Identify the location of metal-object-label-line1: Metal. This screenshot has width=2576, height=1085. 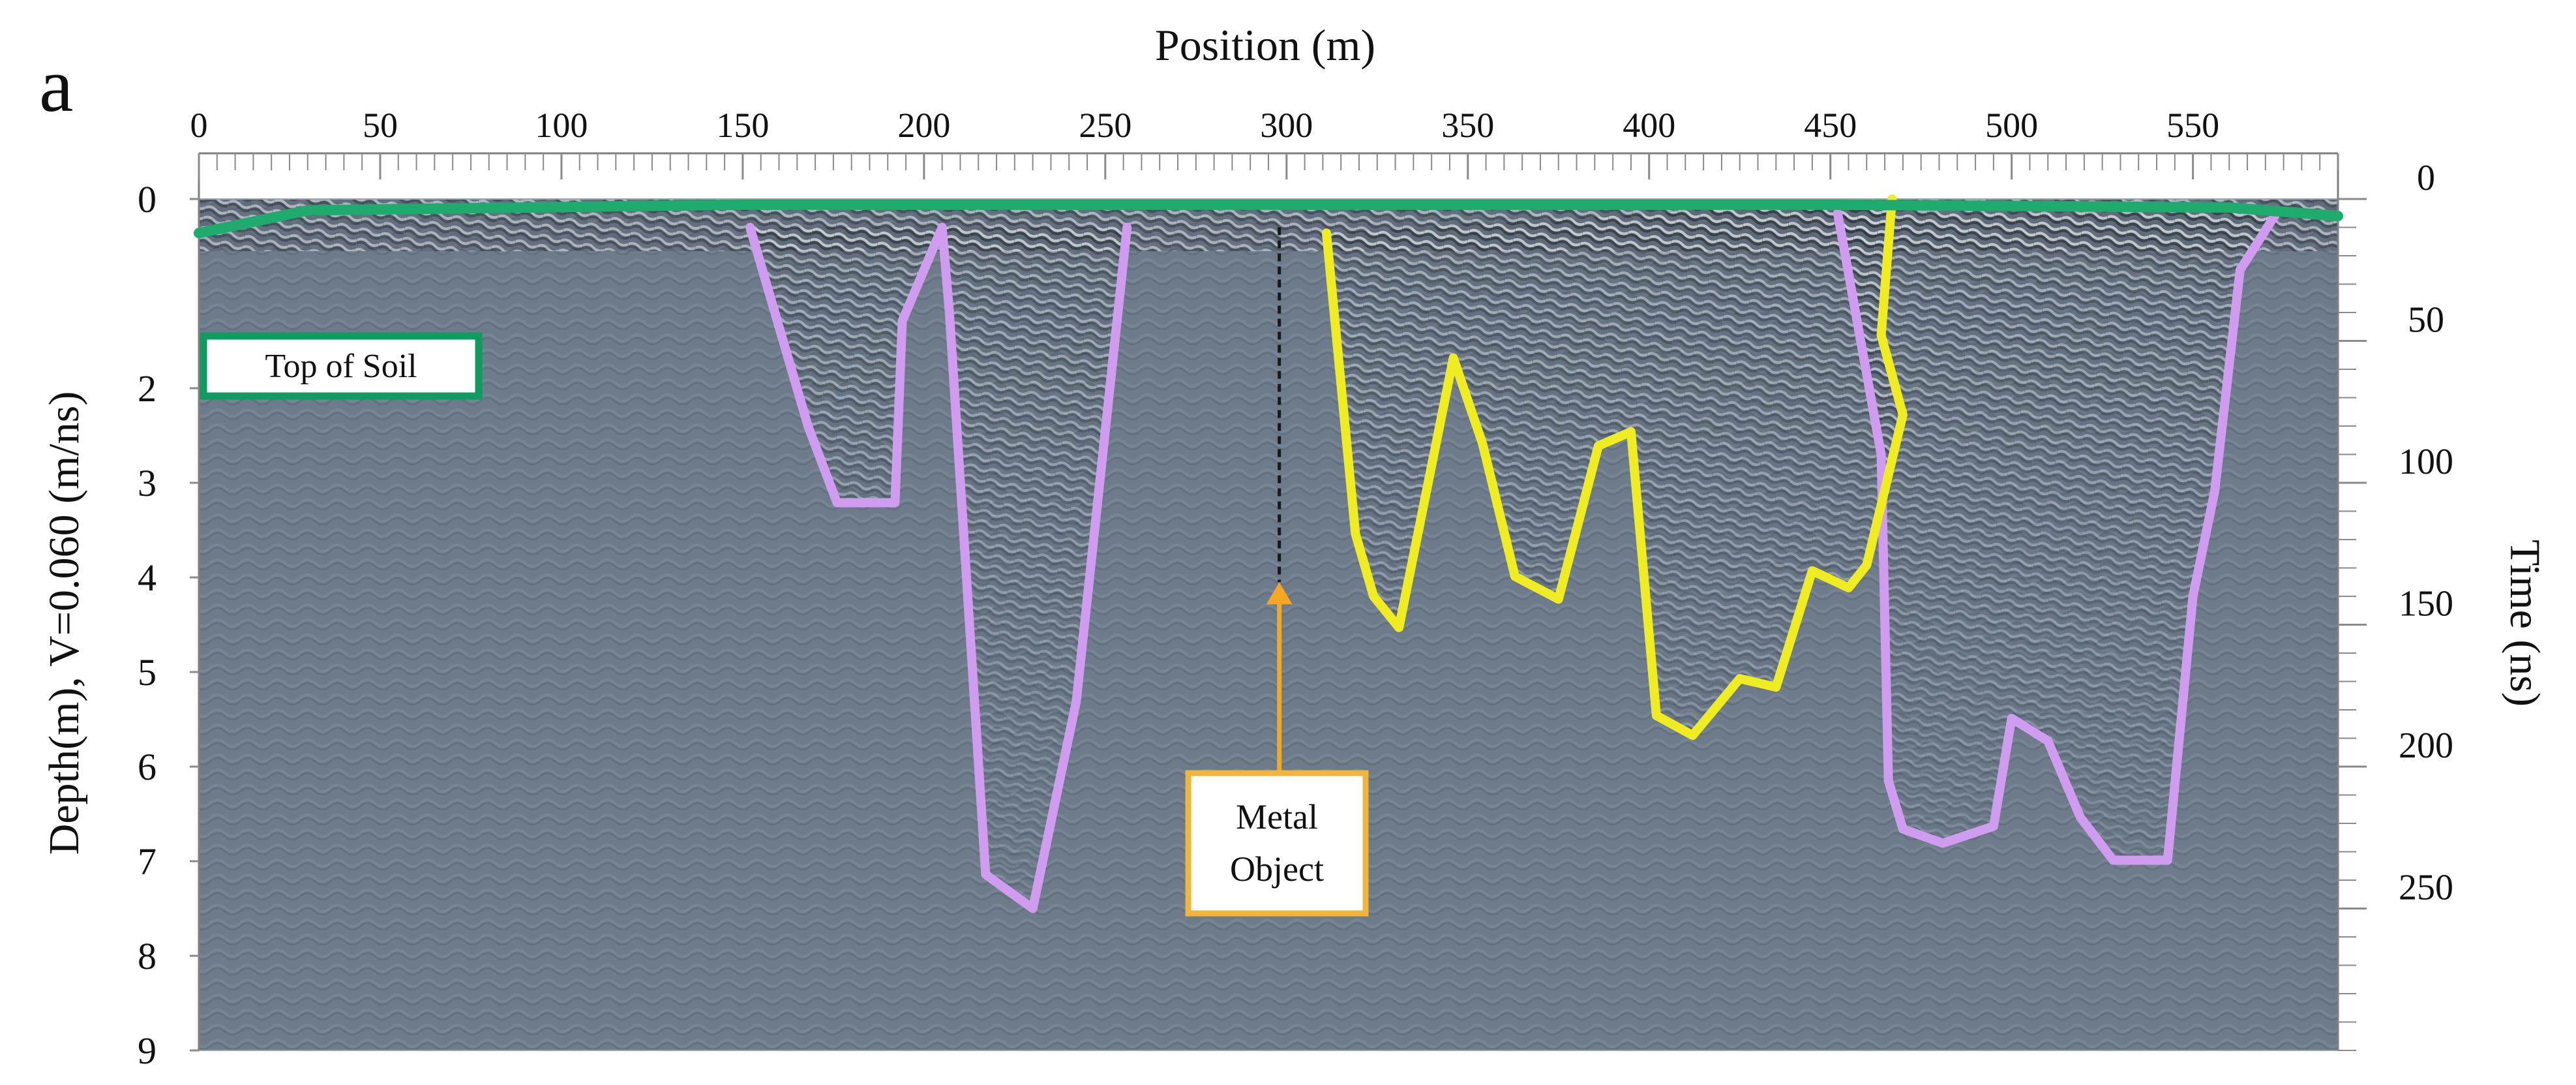
(1277, 816).